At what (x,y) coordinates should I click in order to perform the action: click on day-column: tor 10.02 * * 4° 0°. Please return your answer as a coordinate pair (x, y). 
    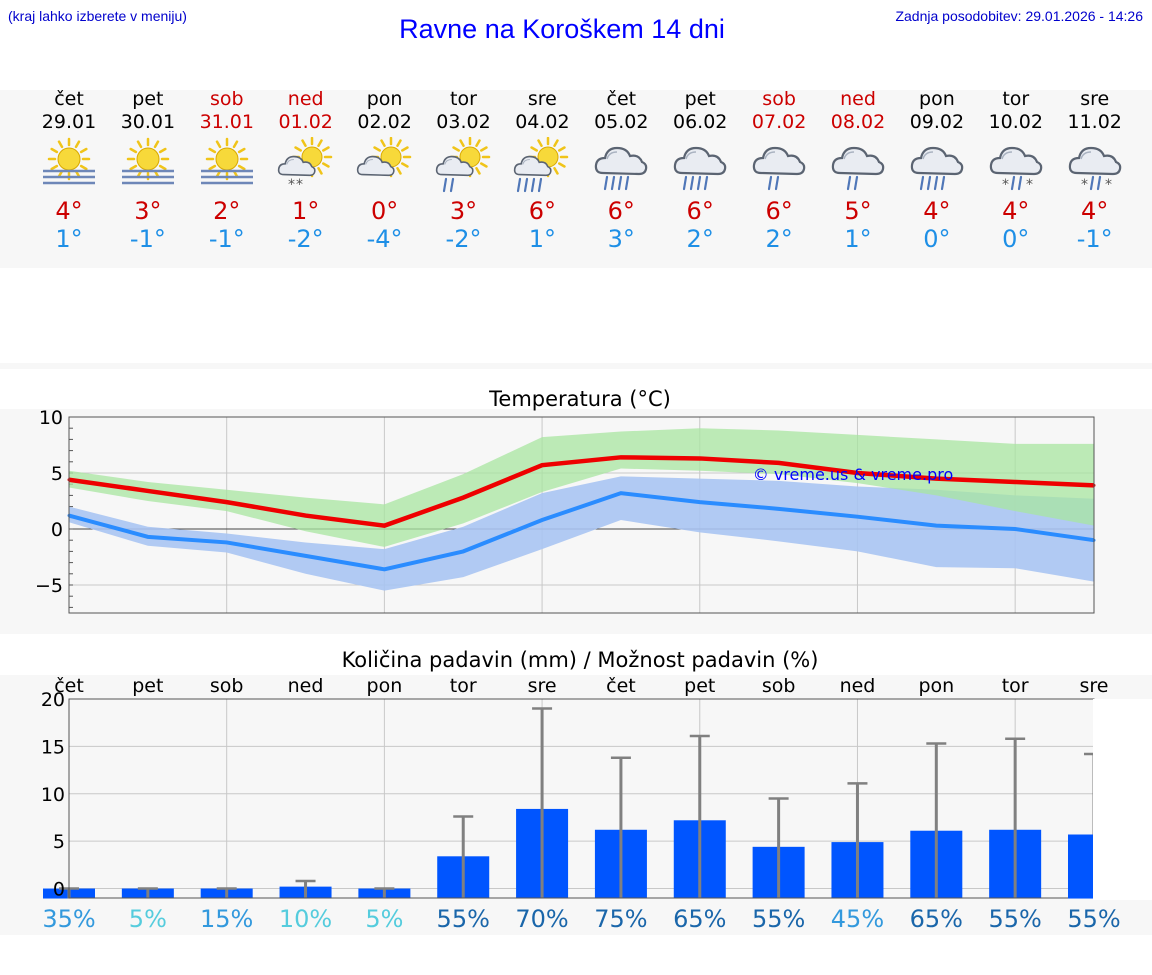
    Looking at the image, I should click on (1016, 170).